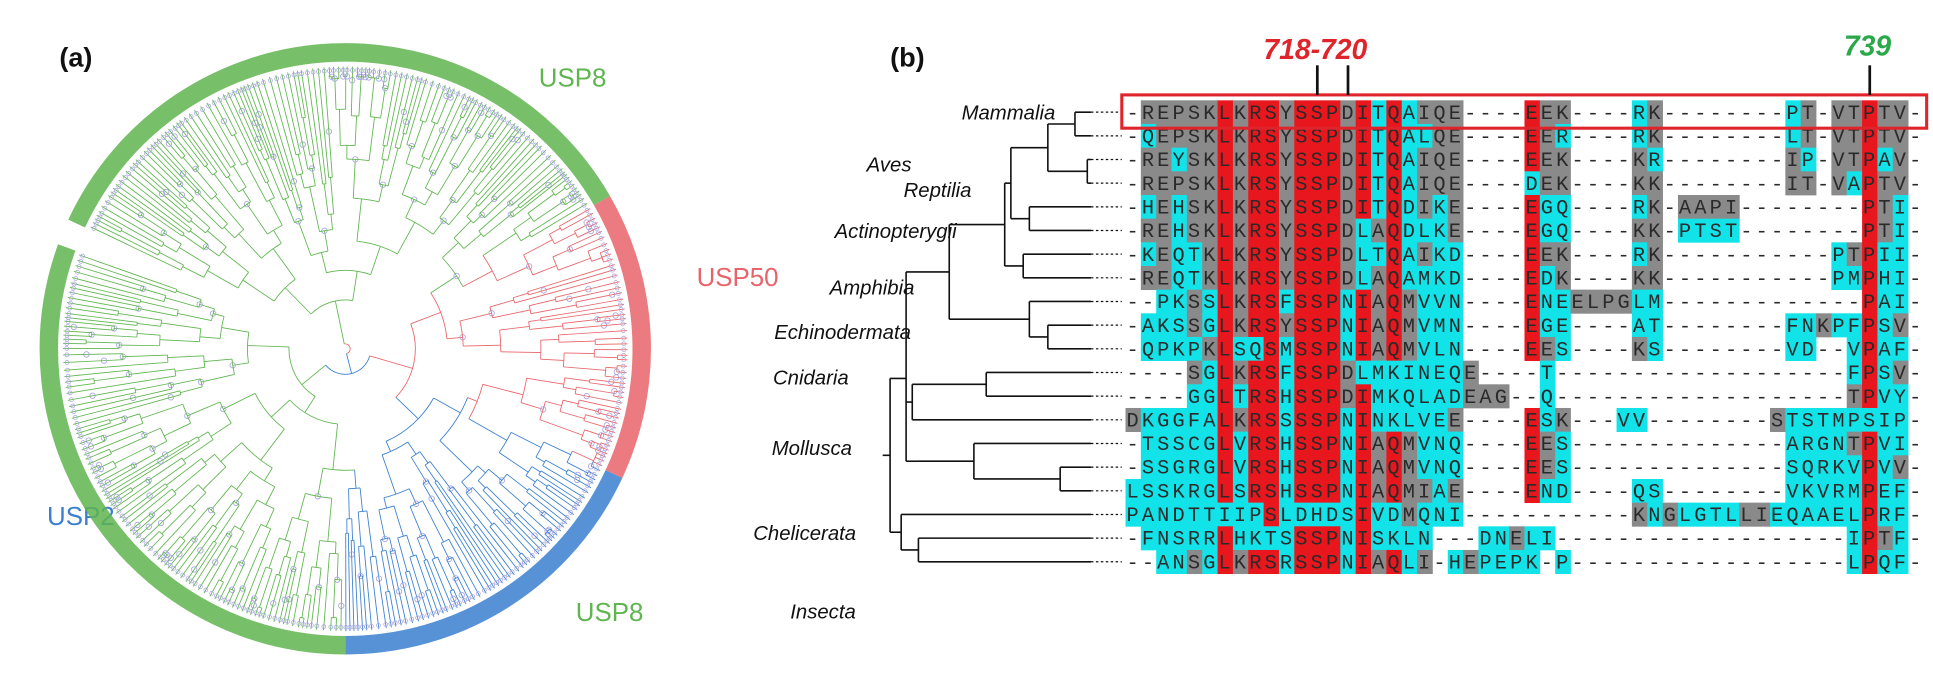 This screenshot has width=1933, height=689. Describe the element at coordinates (622, 336) in the screenshot. I see `clade-arc` at that location.